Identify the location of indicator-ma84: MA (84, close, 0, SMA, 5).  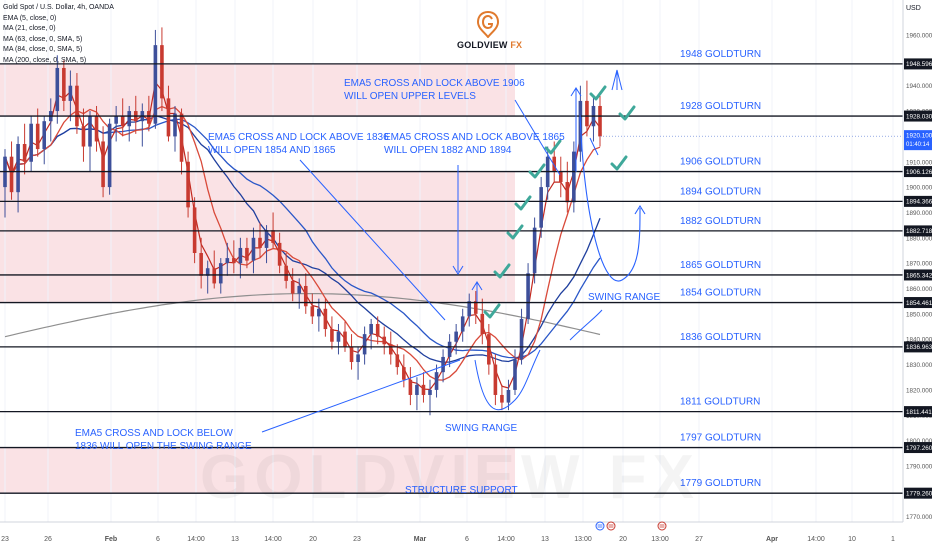
(43, 49).